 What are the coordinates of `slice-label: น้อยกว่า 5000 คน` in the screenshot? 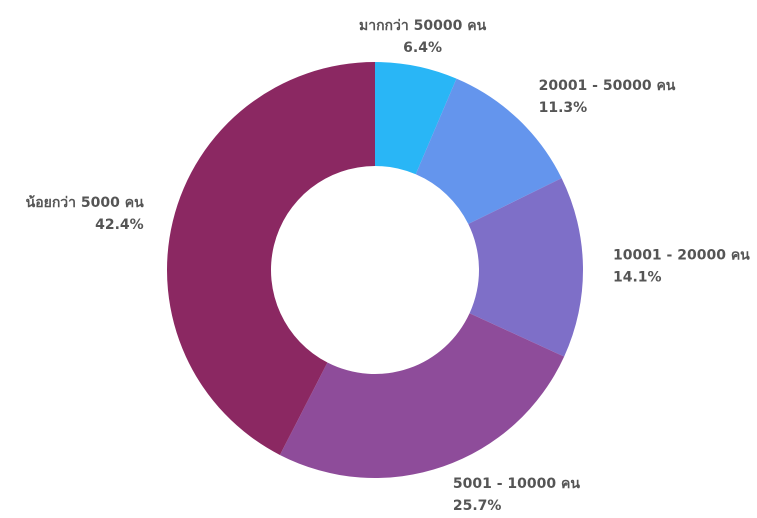 It's located at (85, 203).